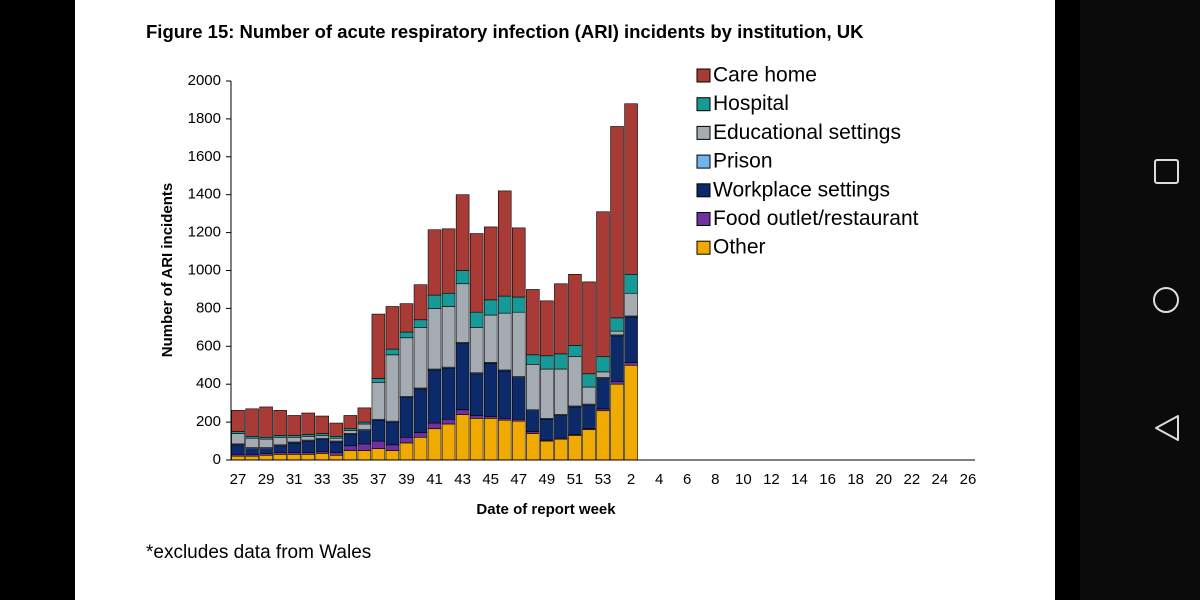  Describe the element at coordinates (715, 479) in the screenshot. I see `x-tick-label: 8` at that location.